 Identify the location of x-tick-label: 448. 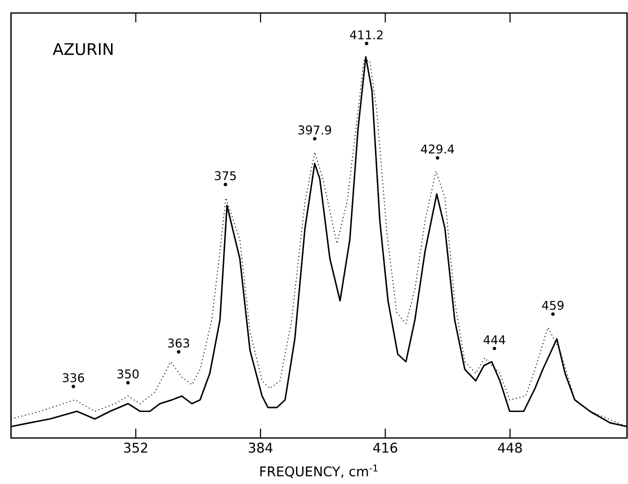
(510, 447).